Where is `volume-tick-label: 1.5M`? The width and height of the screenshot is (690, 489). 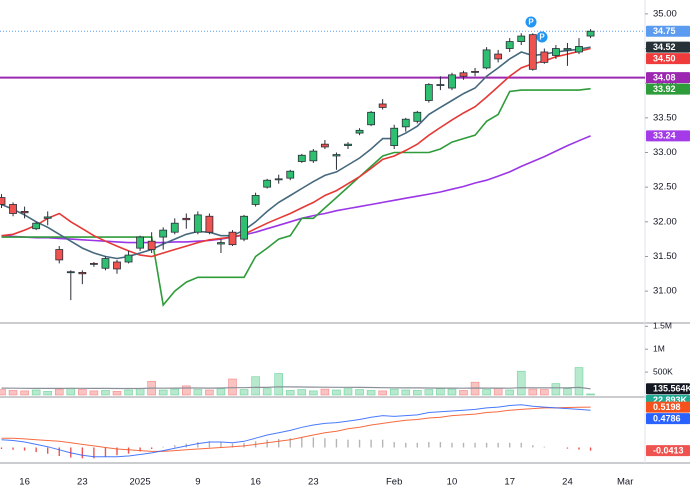 volume-tick-label: 1.5M is located at coordinates (662, 326).